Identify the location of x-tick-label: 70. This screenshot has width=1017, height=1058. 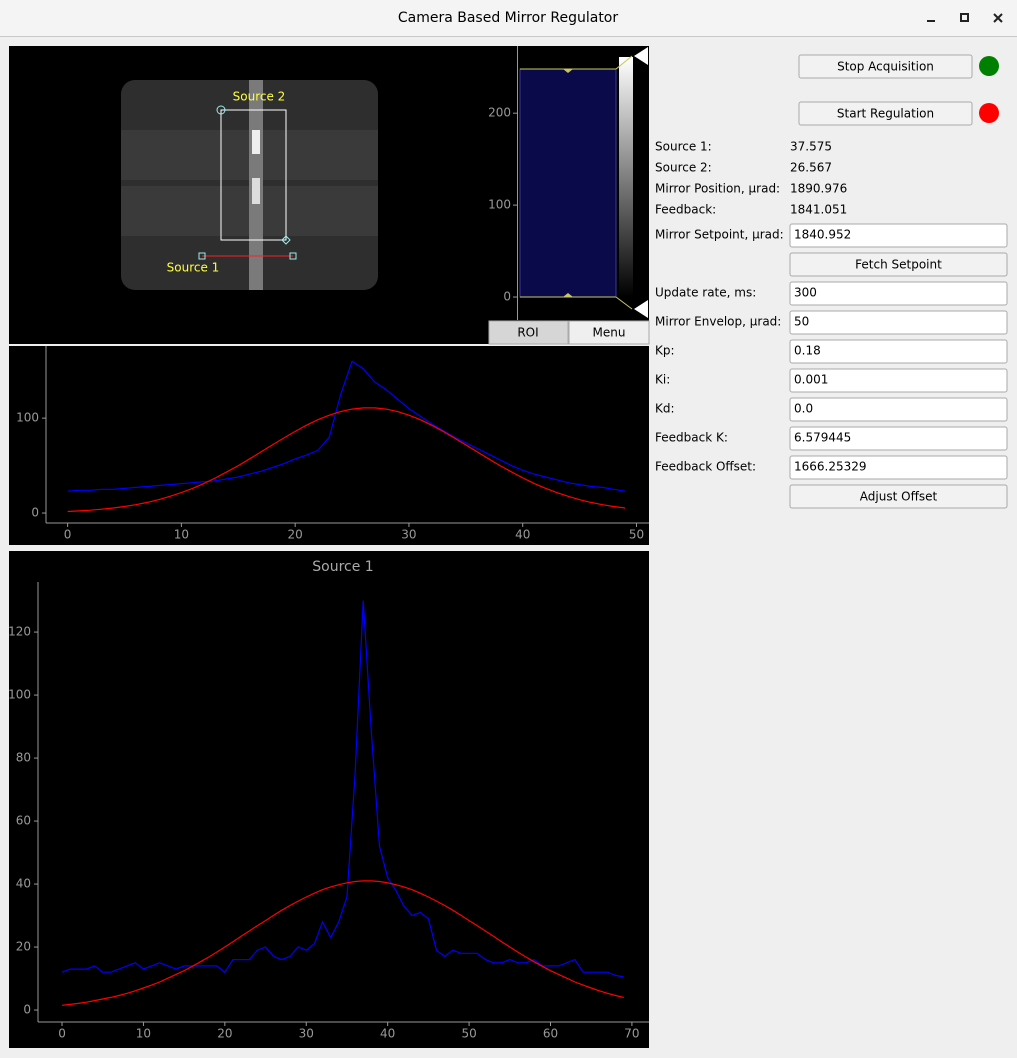
(631, 1034).